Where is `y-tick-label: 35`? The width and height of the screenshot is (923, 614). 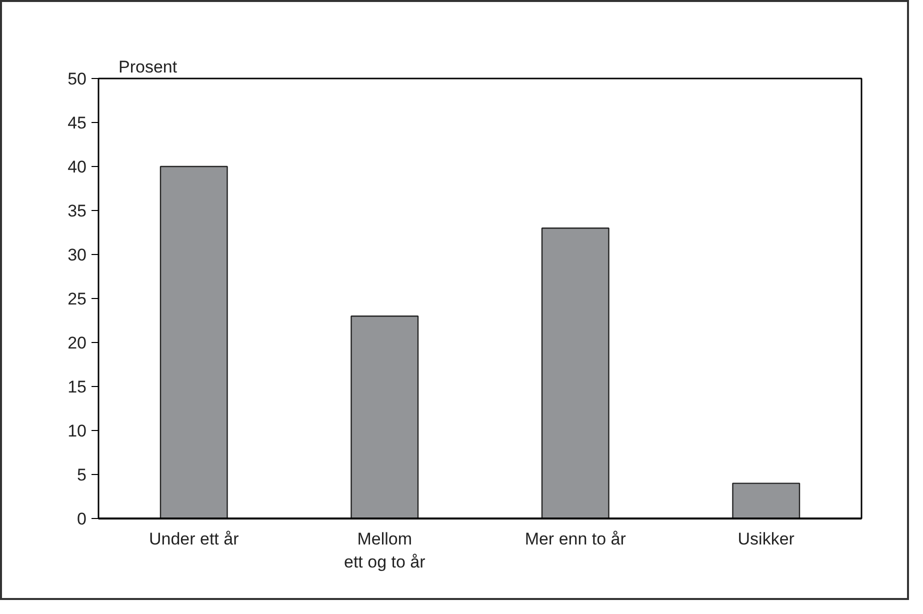
y-tick-label: 35 is located at coordinates (77, 211).